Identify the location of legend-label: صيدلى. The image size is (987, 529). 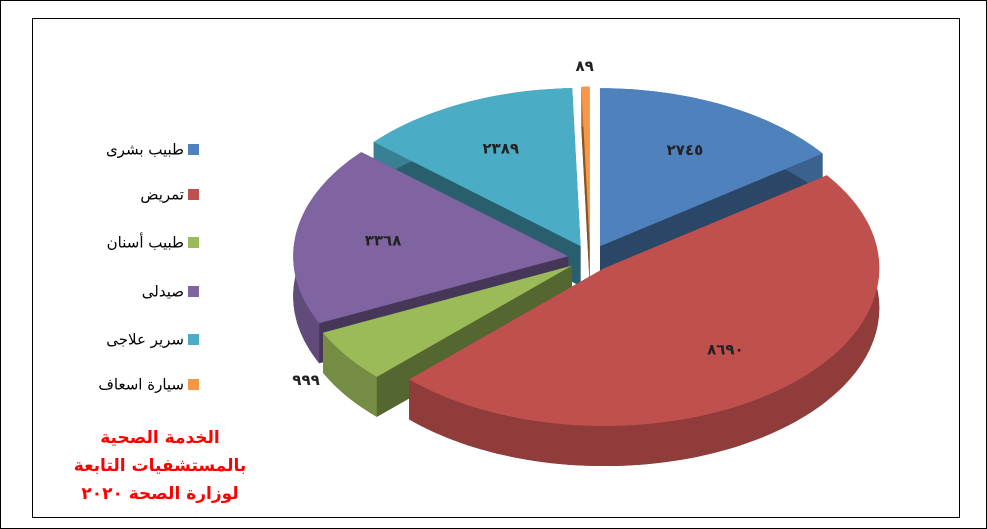
(163, 292).